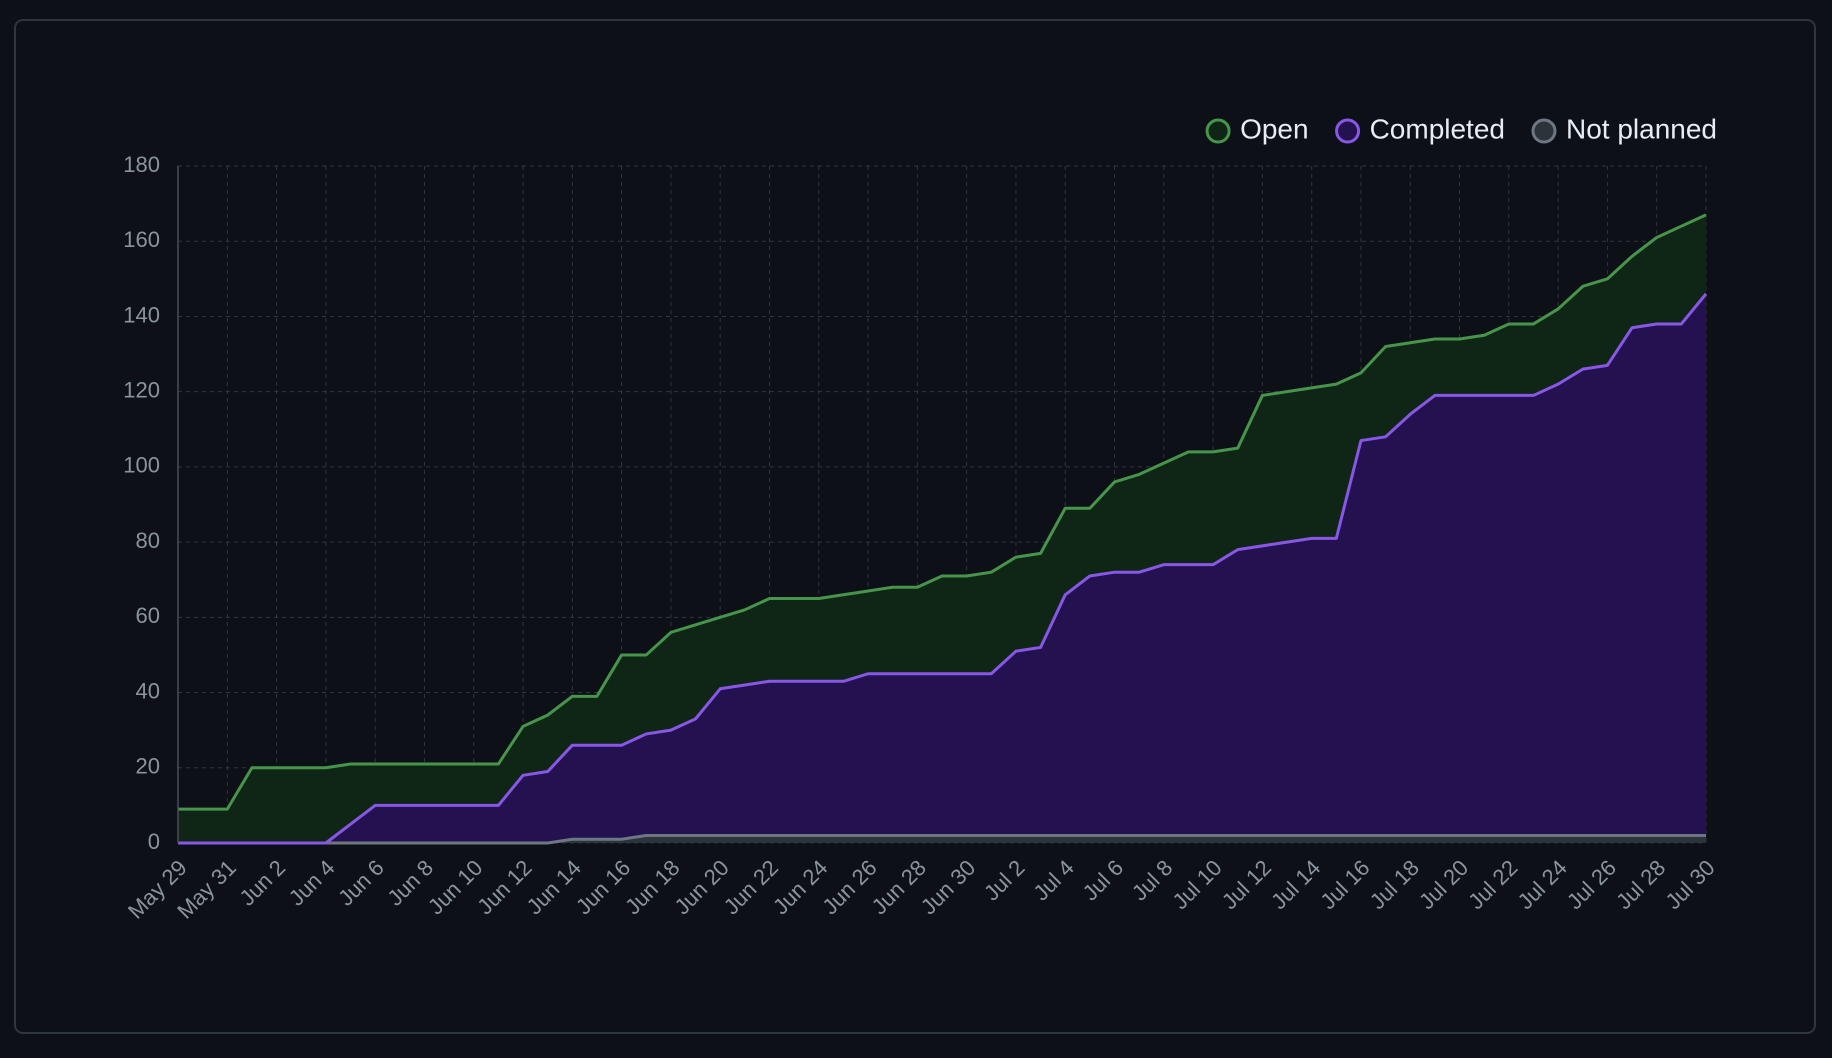 The width and height of the screenshot is (1832, 1058). Describe the element at coordinates (148, 615) in the screenshot. I see `y-tick-label: 60` at that location.